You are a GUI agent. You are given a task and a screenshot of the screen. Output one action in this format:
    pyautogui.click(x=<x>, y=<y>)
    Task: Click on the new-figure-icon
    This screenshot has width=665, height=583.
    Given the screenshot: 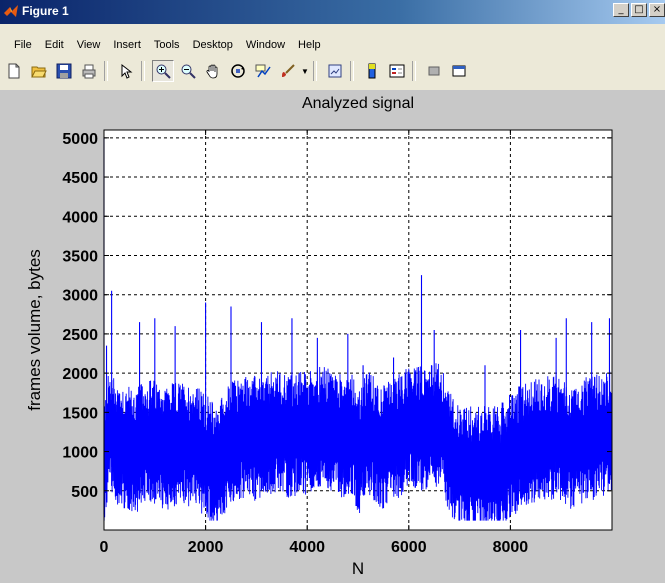 What is the action you would take?
    pyautogui.click(x=14, y=71)
    